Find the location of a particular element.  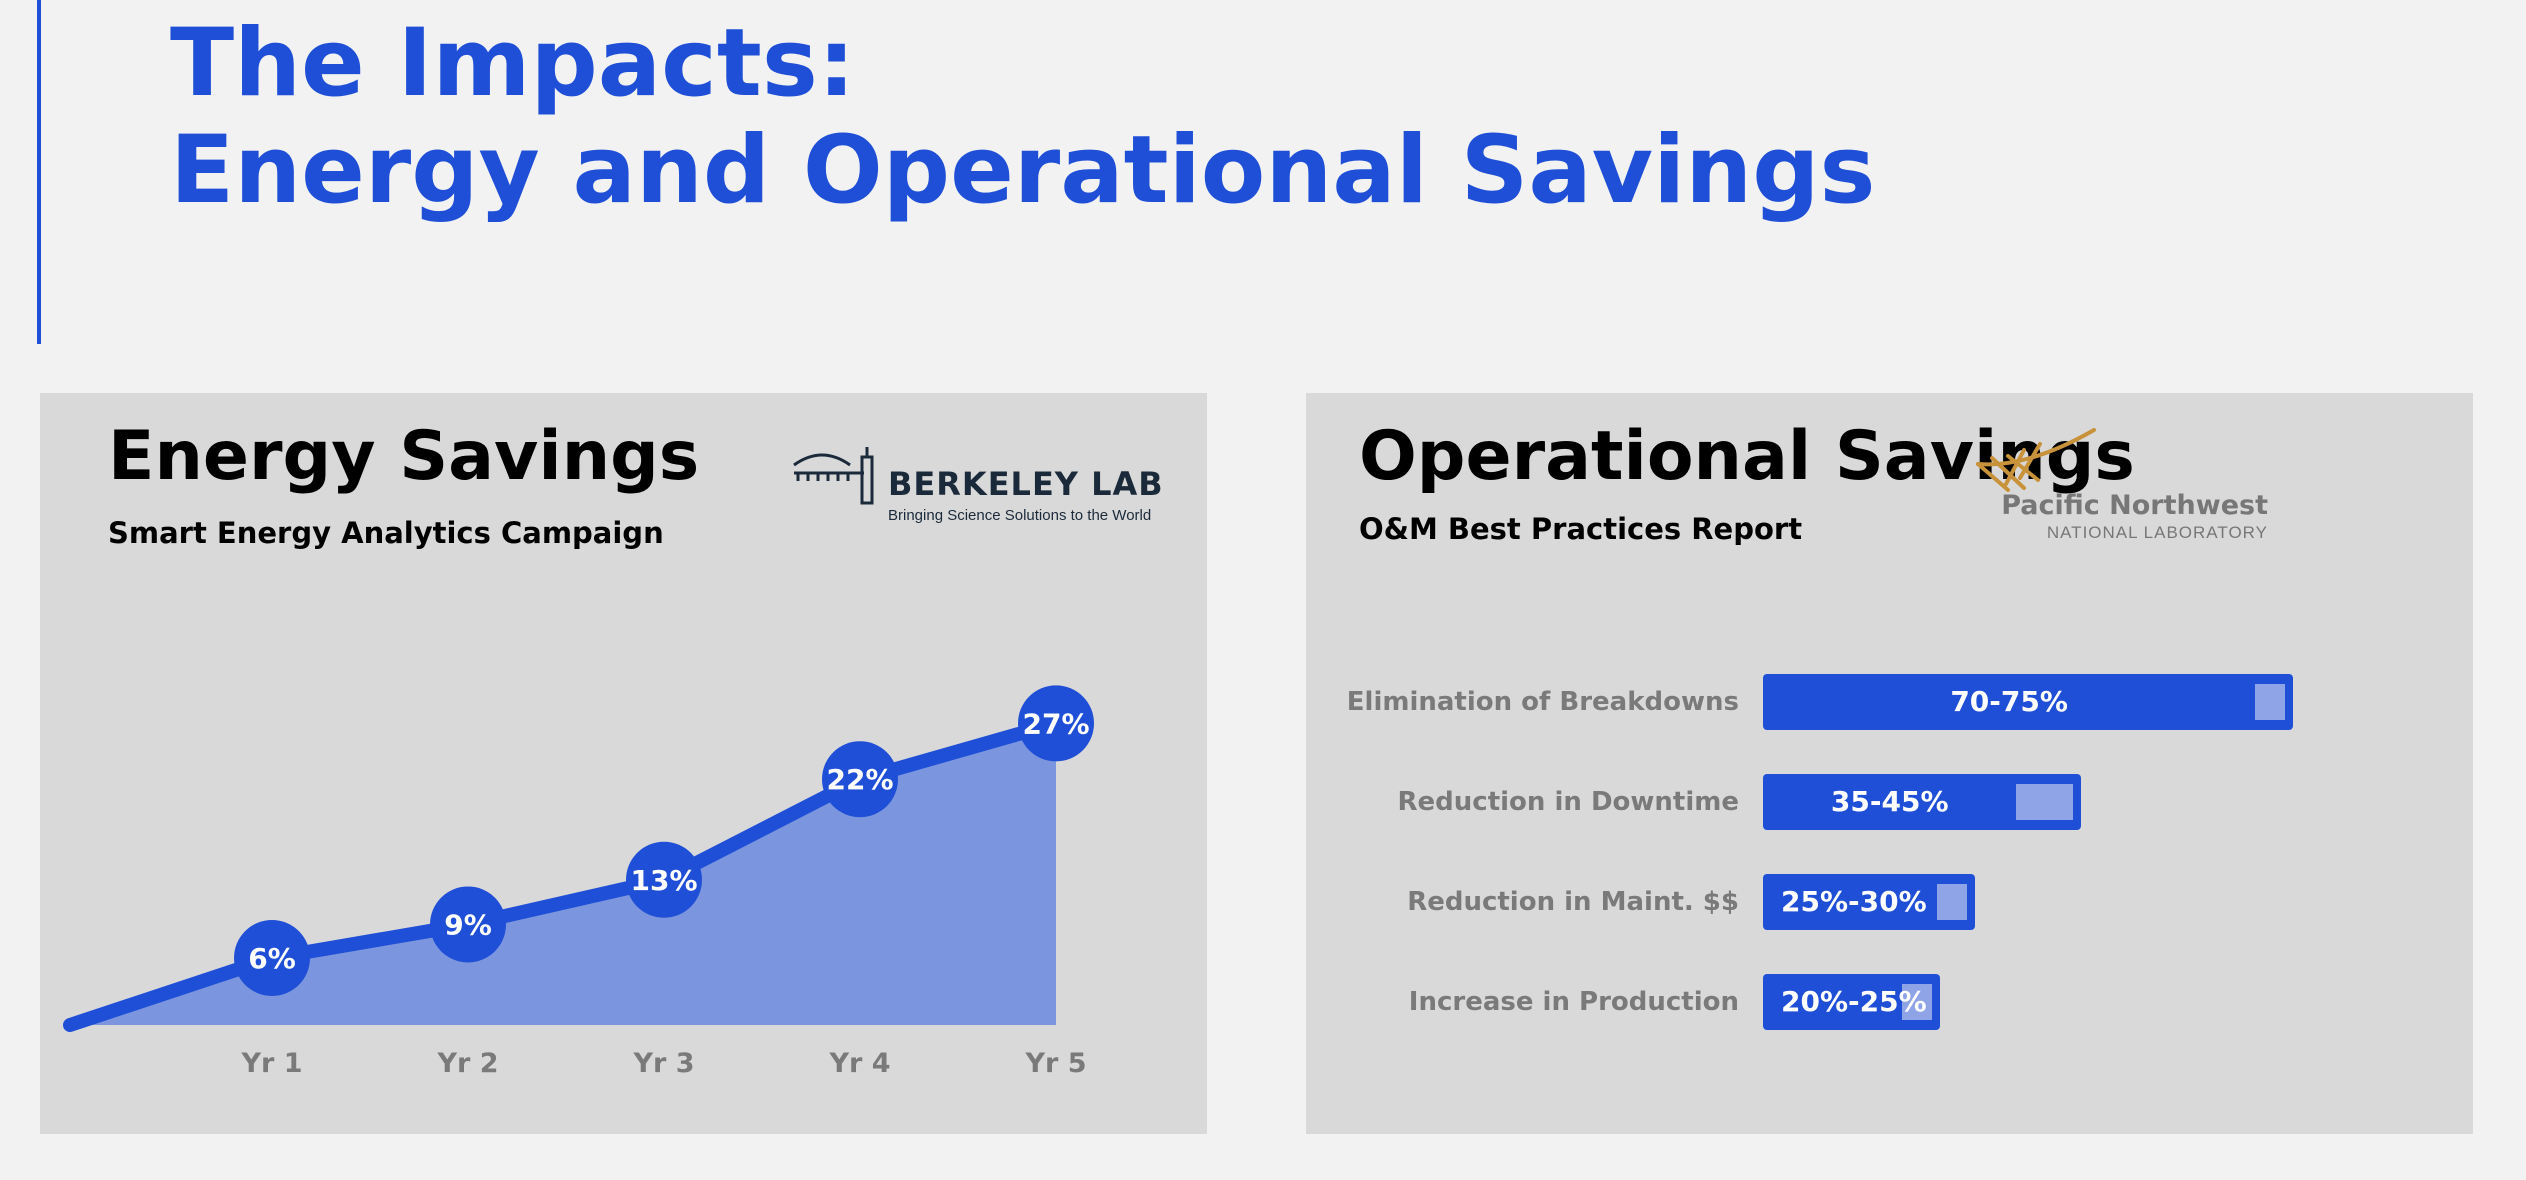

data-point-label: 27% is located at coordinates (1055, 723).